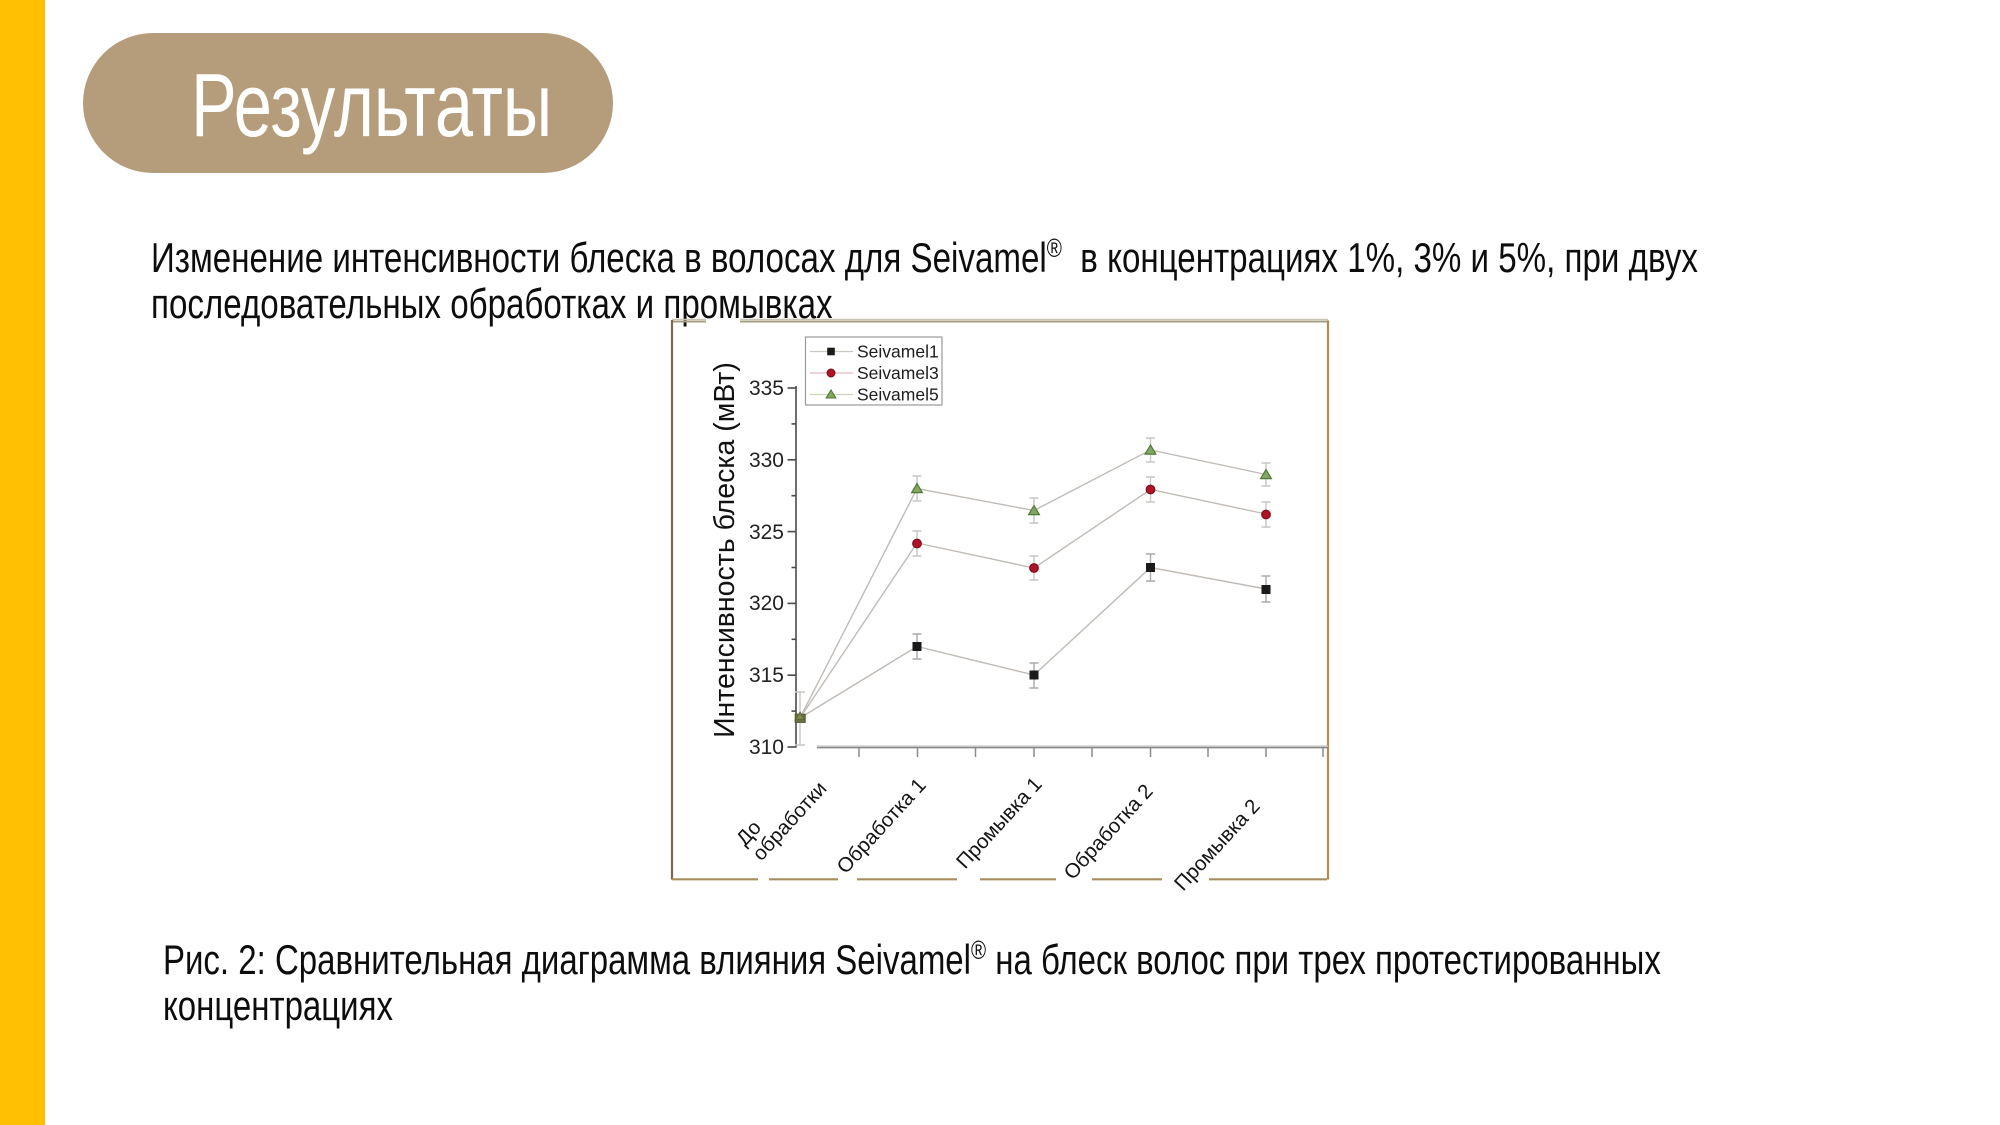  What do you see at coordinates (789, 821) in the screenshot?
I see `svg-text: обработки` at bounding box center [789, 821].